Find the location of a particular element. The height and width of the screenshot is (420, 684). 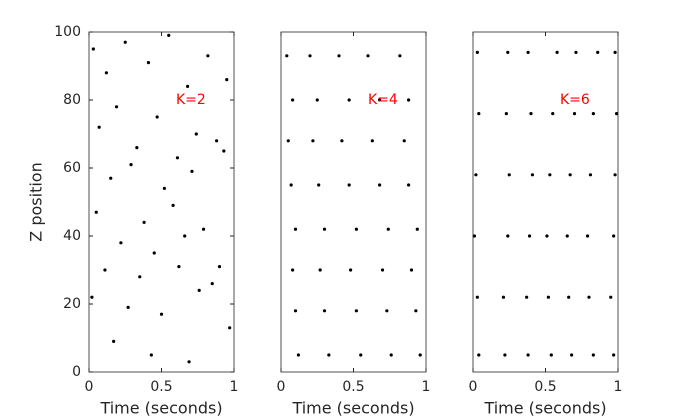

y-tick-label: 100 is located at coordinates (67, 32).